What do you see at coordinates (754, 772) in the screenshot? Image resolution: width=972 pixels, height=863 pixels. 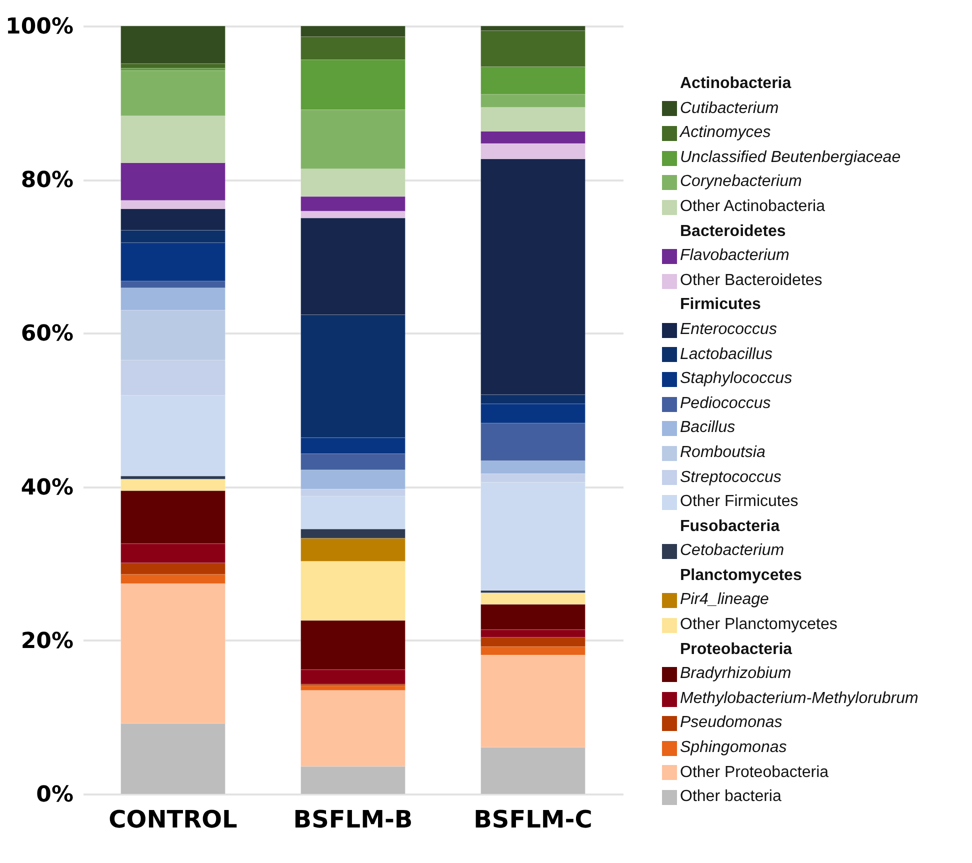 I see `legend-label: Other Proteobacteria` at bounding box center [754, 772].